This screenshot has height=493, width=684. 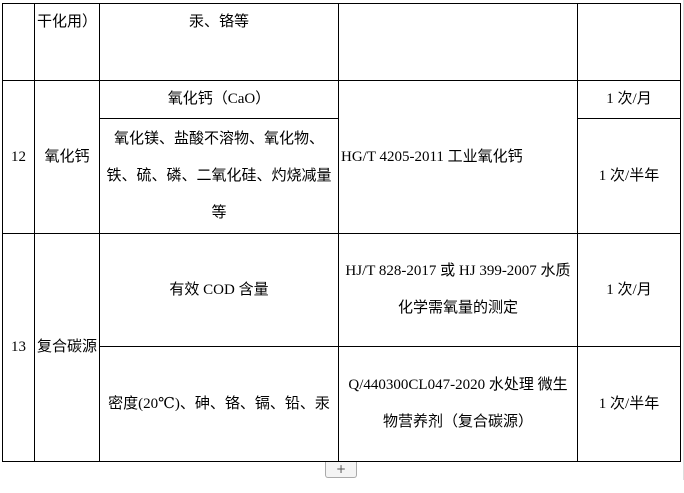 What do you see at coordinates (458, 404) in the screenshot?
I see `standard-cell: Q/440300CL047-2020 水处理 微生物营养剂（复合碳源）` at bounding box center [458, 404].